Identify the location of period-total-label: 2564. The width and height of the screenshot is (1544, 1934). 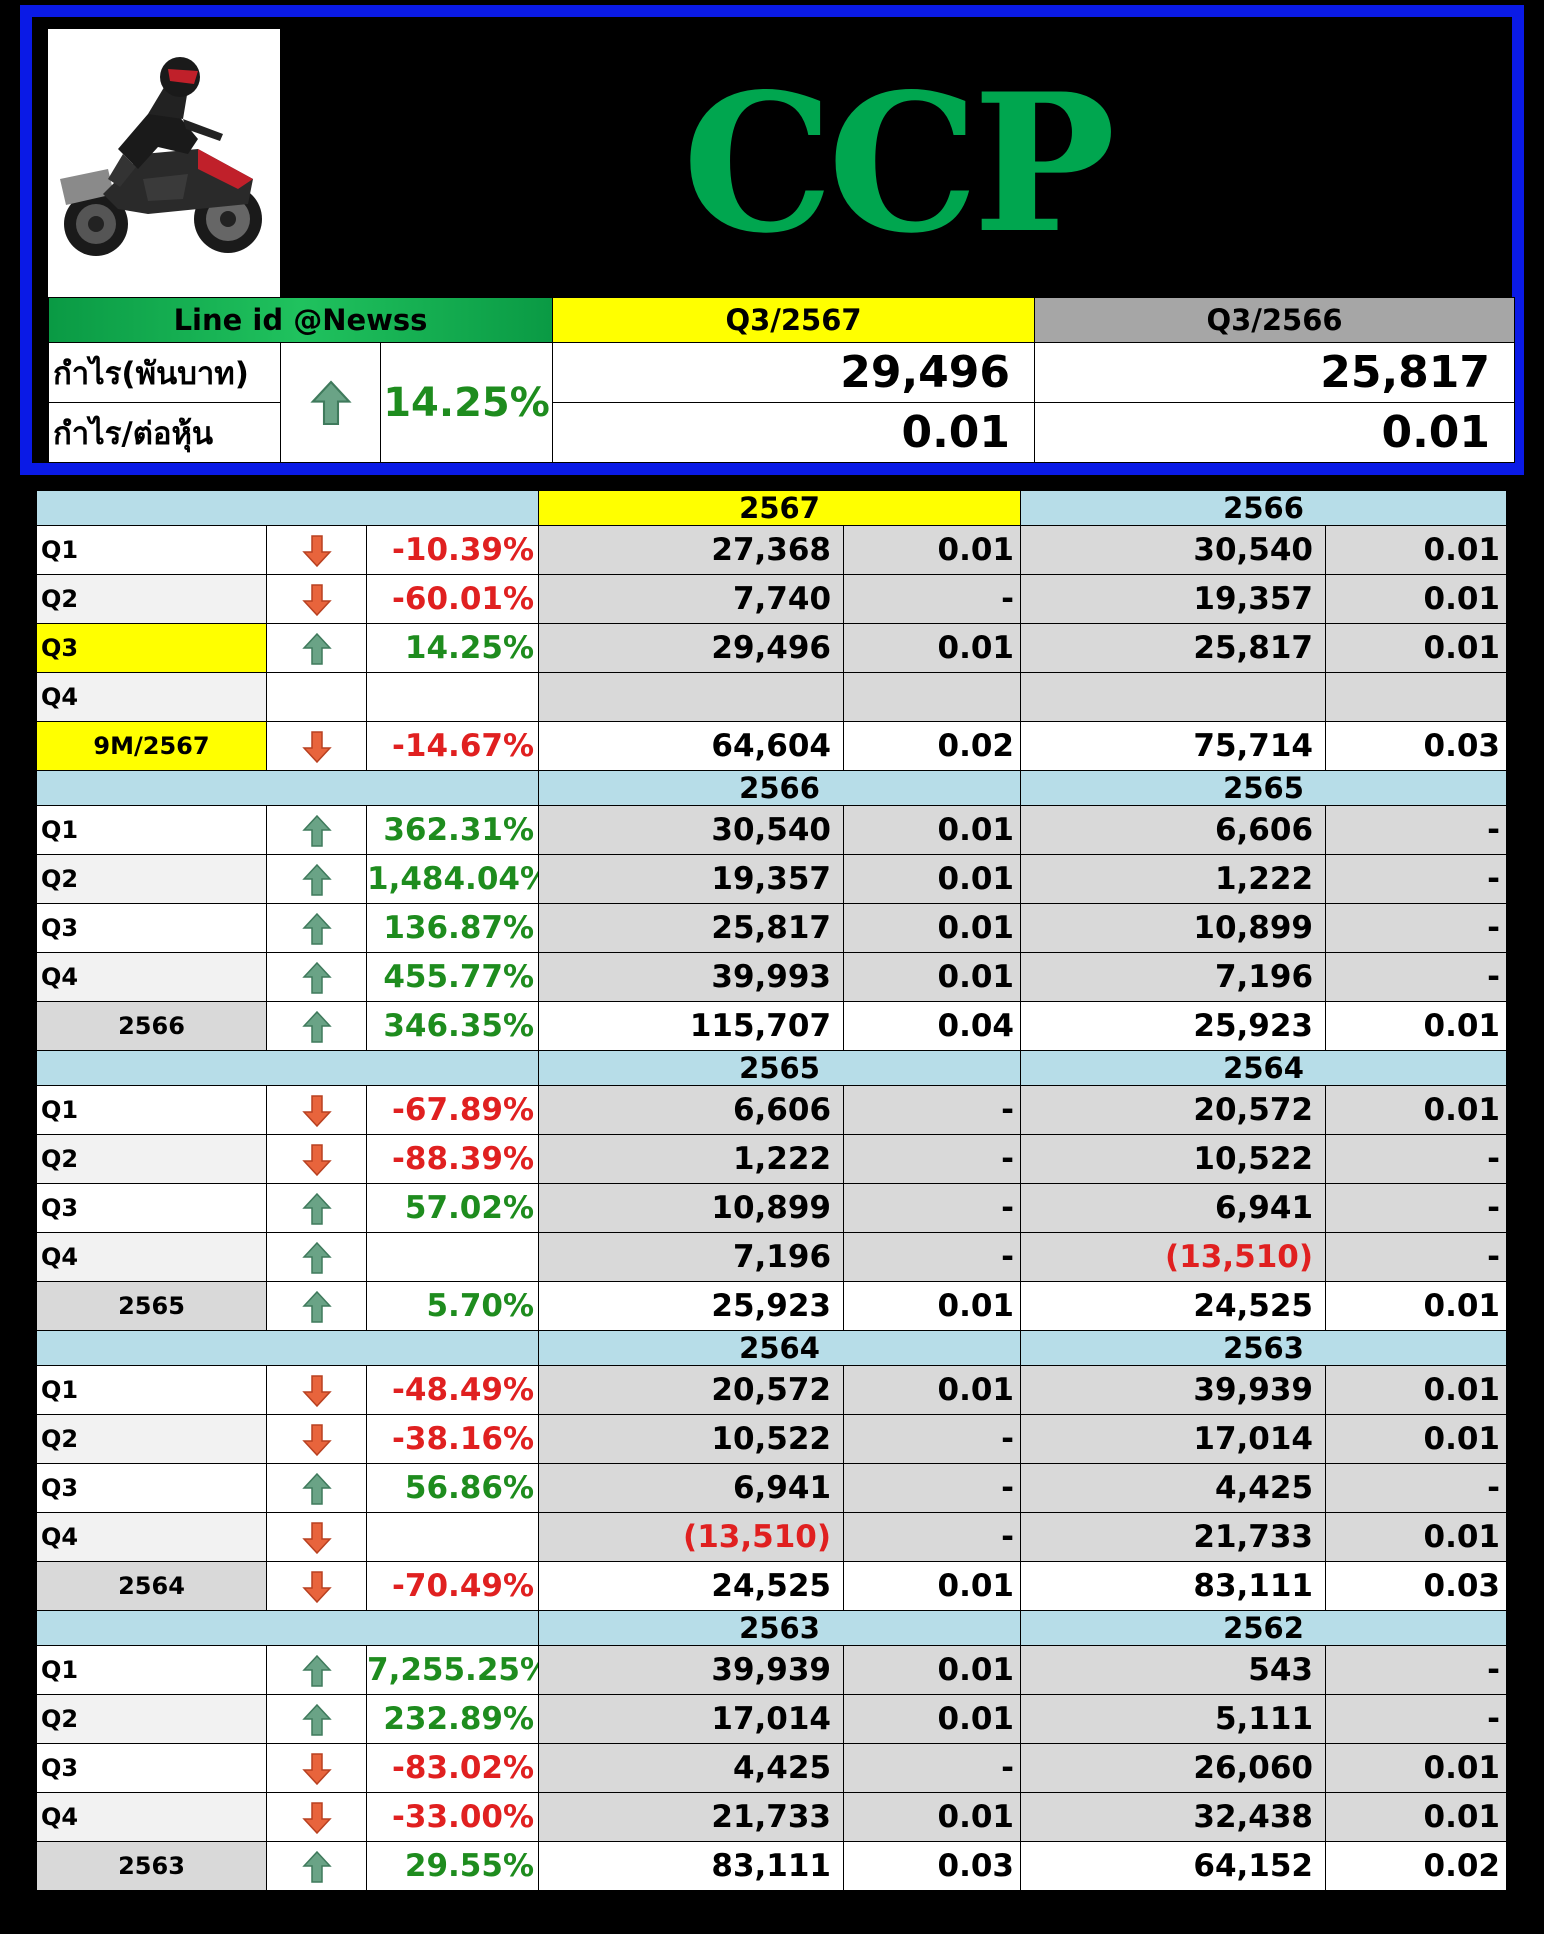
(151, 1586).